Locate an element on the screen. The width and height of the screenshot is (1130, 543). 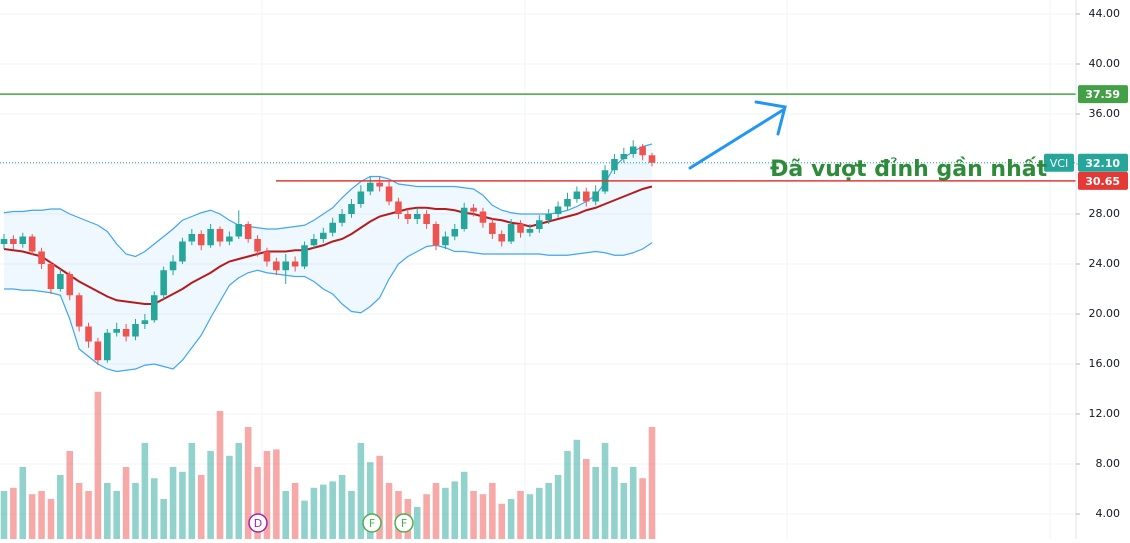
level-label: 37.59 is located at coordinates (1102, 94).